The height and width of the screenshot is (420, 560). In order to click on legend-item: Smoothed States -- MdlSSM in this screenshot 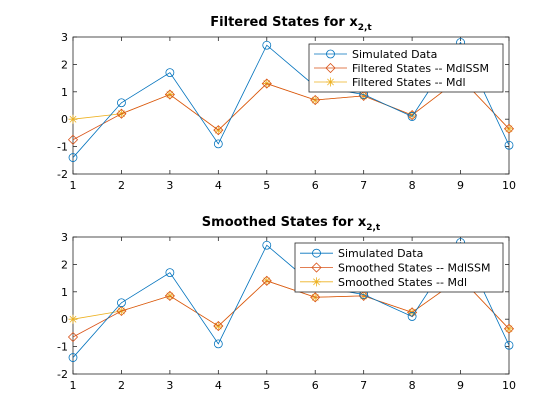, I will do `click(395, 268)`.